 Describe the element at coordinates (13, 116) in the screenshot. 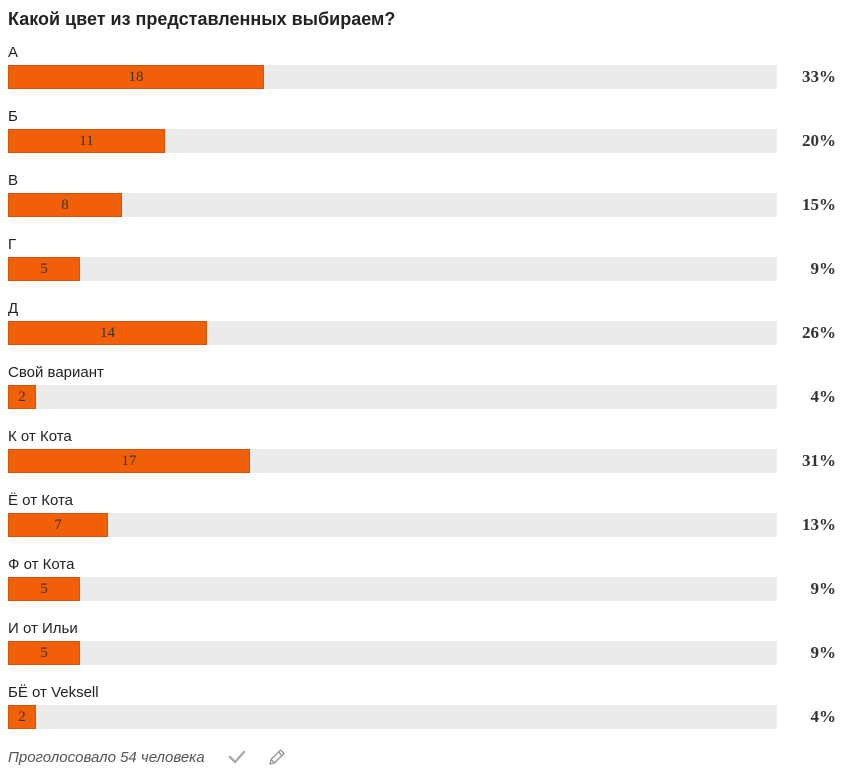

I see `option-label: Б` at that location.